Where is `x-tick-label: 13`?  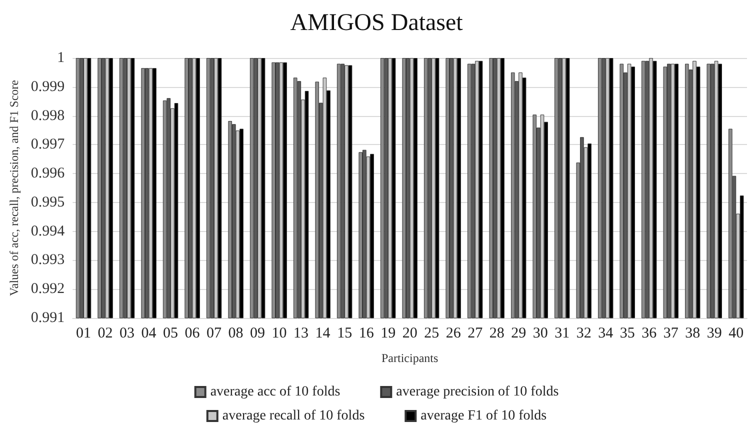
x-tick-label: 13 is located at coordinates (301, 334).